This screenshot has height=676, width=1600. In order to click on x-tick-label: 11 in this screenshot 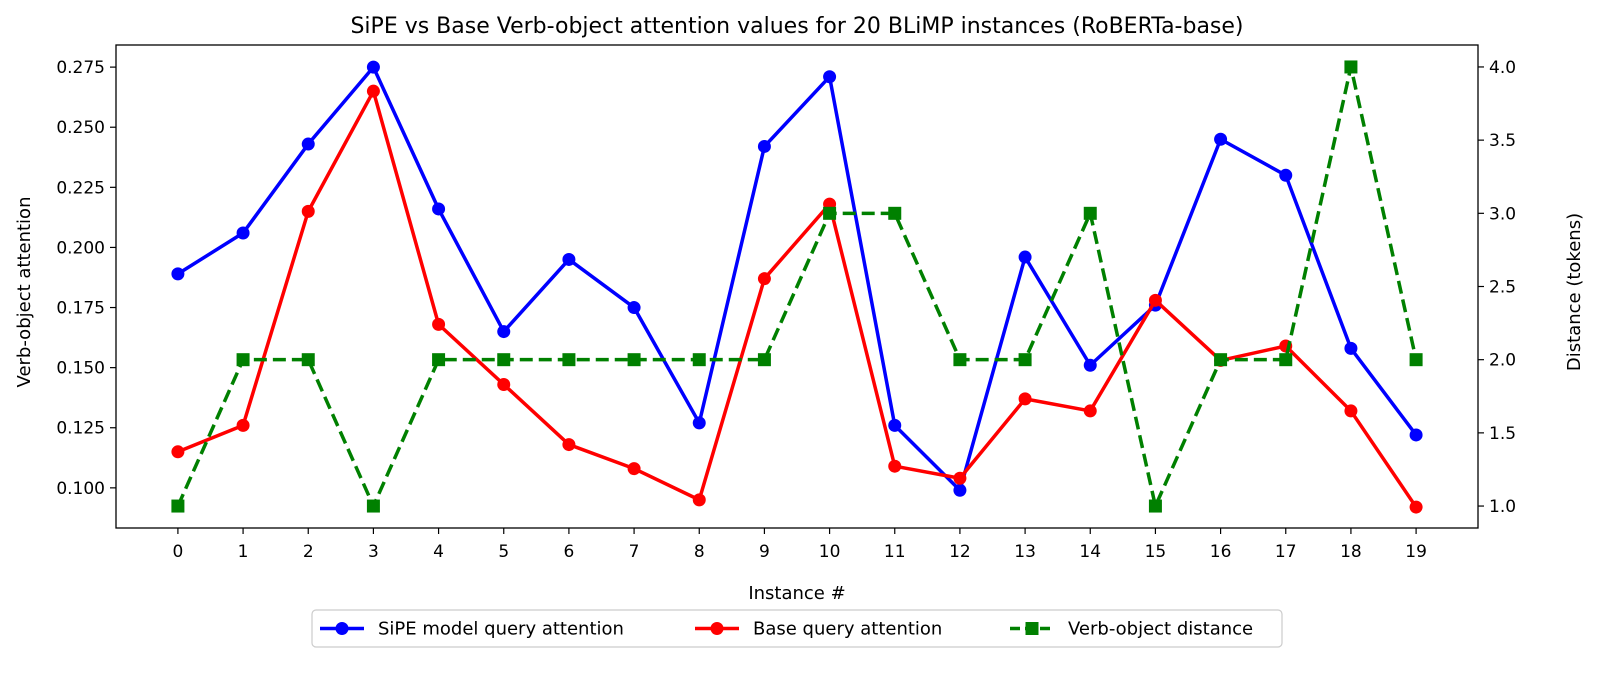, I will do `click(895, 552)`.